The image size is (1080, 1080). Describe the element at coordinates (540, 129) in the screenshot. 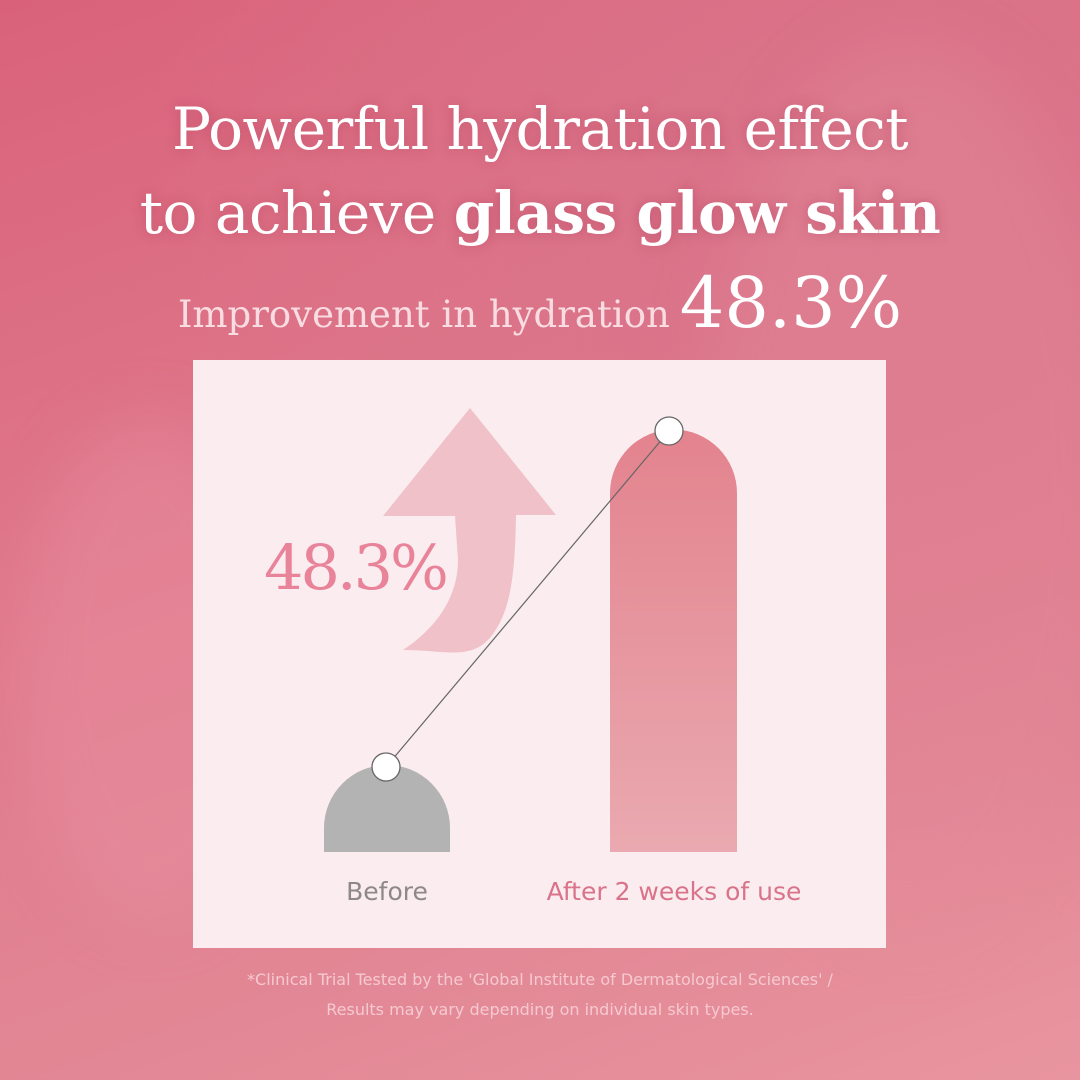

I see `headline-line1: Powerful hydration effect` at that location.